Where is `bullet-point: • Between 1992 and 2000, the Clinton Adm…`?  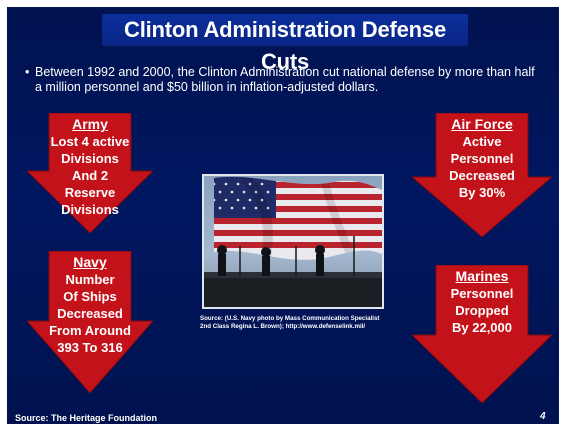 bullet-point: • Between 1992 and 2000, the Clinton Adm… is located at coordinates (285, 80).